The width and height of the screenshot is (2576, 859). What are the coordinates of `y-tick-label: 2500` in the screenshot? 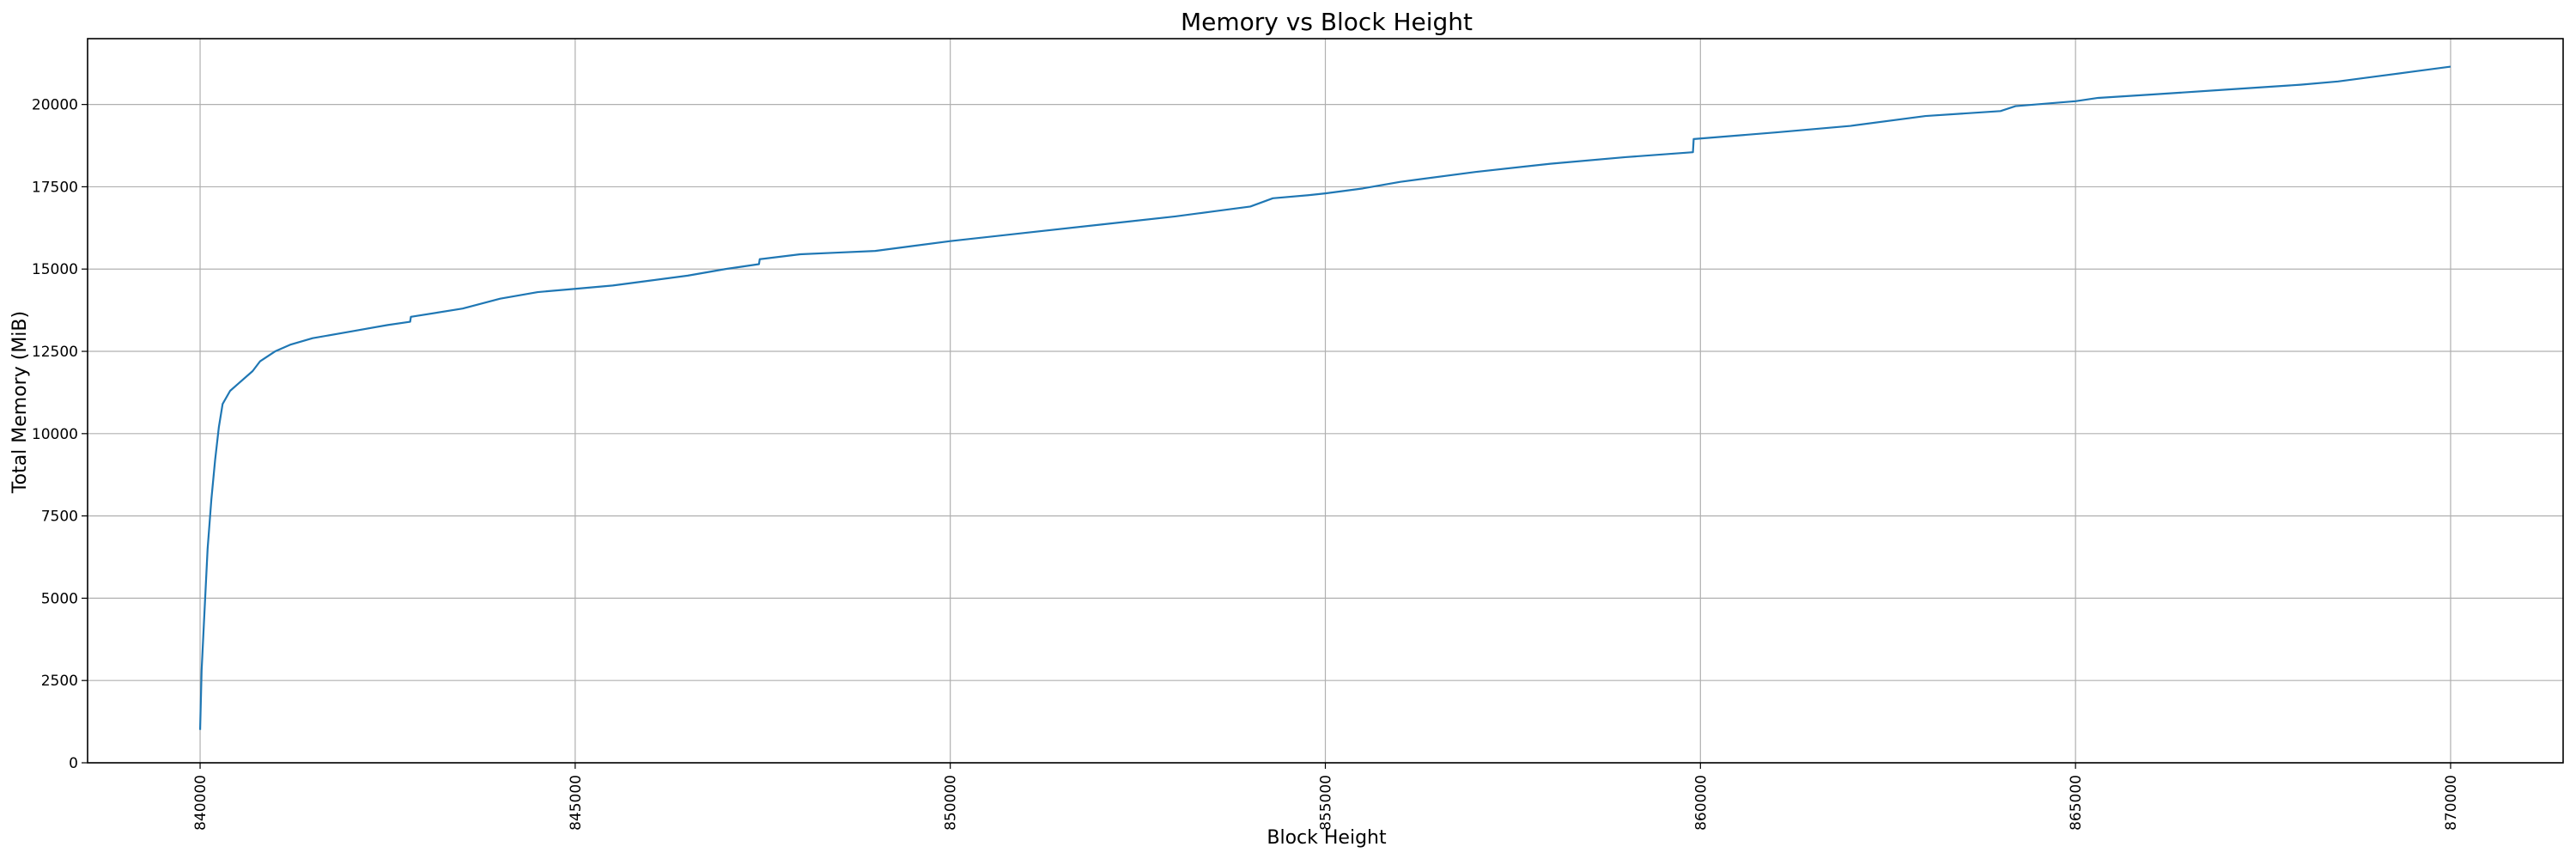 It's located at (59, 681).